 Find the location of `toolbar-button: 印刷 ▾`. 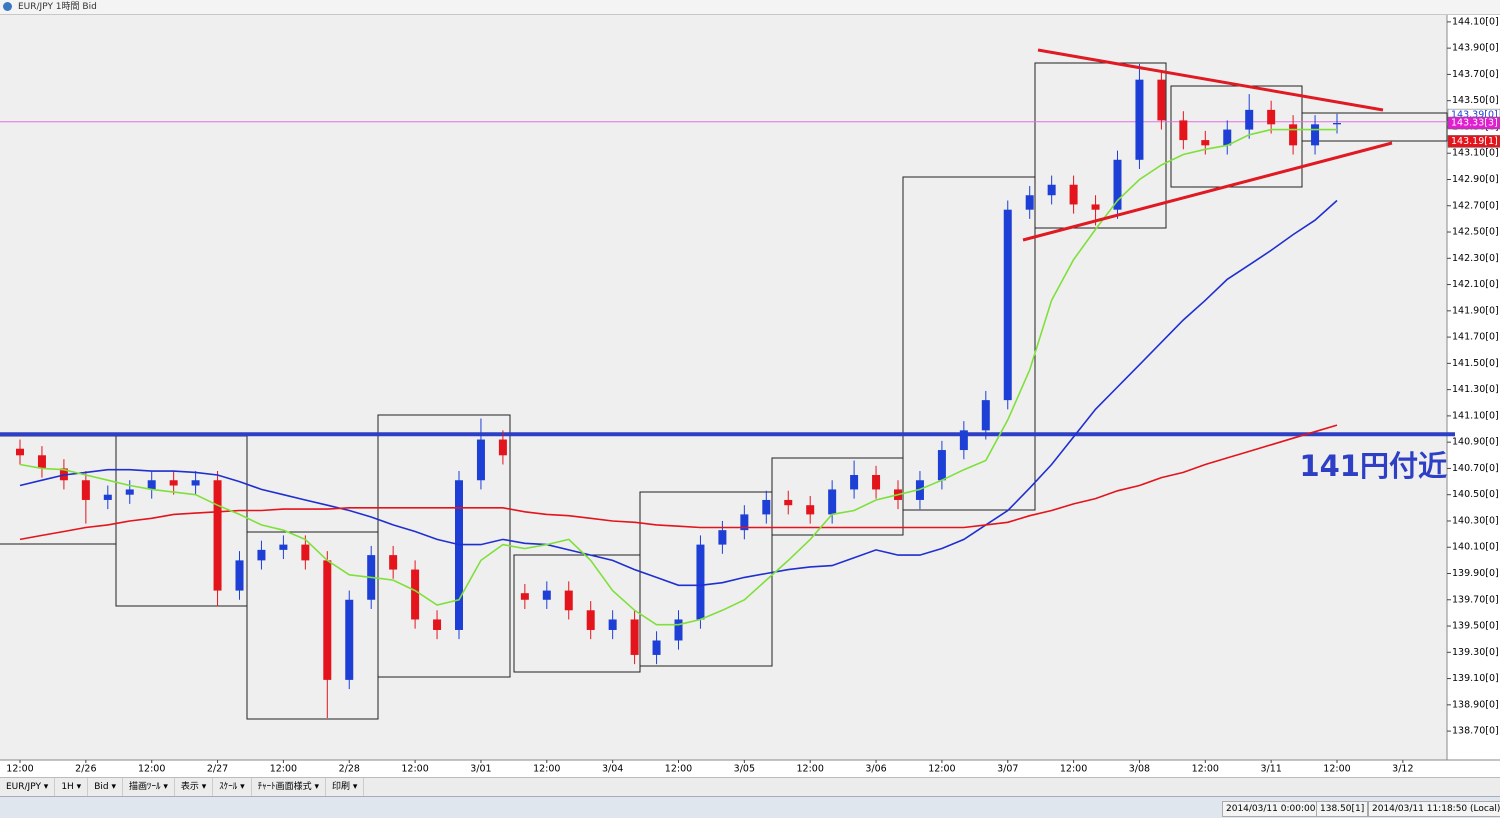

toolbar-button: 印刷 ▾ is located at coordinates (345, 787).